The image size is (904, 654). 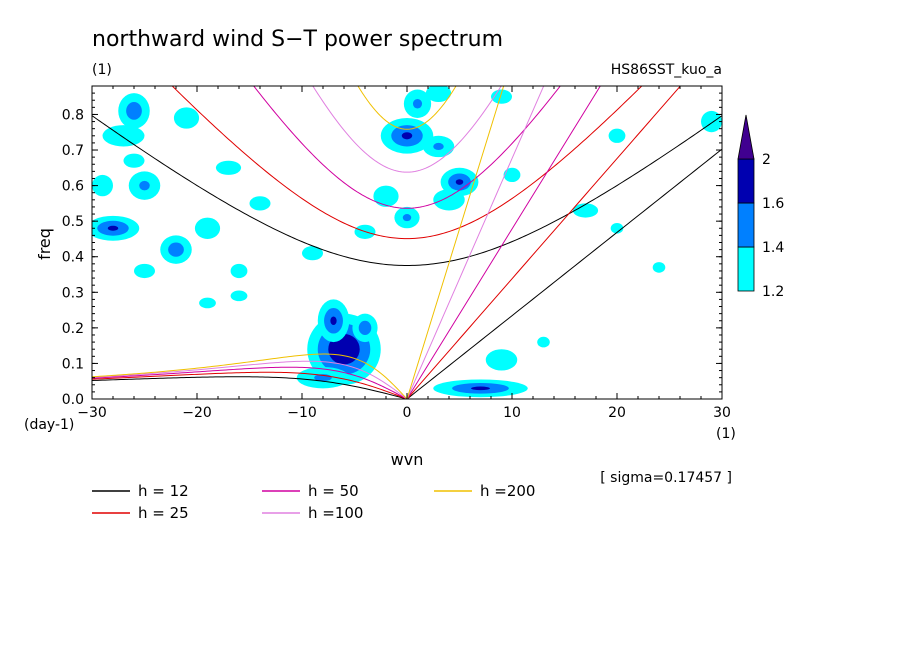 I want to click on x-tick-label: 30, so click(x=722, y=413).